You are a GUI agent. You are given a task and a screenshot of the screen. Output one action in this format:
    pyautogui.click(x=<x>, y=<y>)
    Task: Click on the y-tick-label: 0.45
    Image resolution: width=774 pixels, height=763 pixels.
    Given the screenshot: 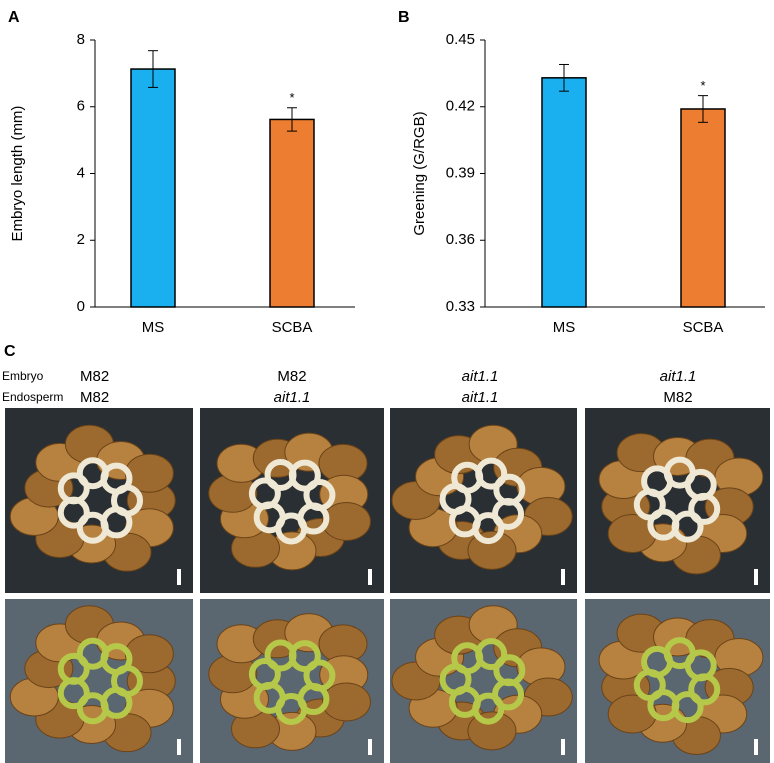 What is the action you would take?
    pyautogui.click(x=460, y=39)
    